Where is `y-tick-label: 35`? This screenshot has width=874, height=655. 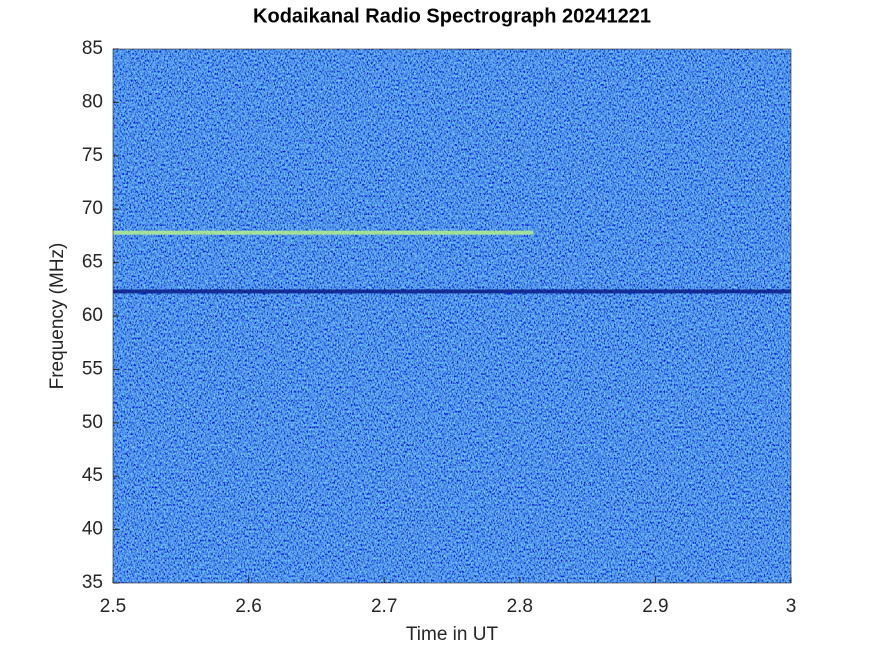 y-tick-label: 35 is located at coordinates (92, 582).